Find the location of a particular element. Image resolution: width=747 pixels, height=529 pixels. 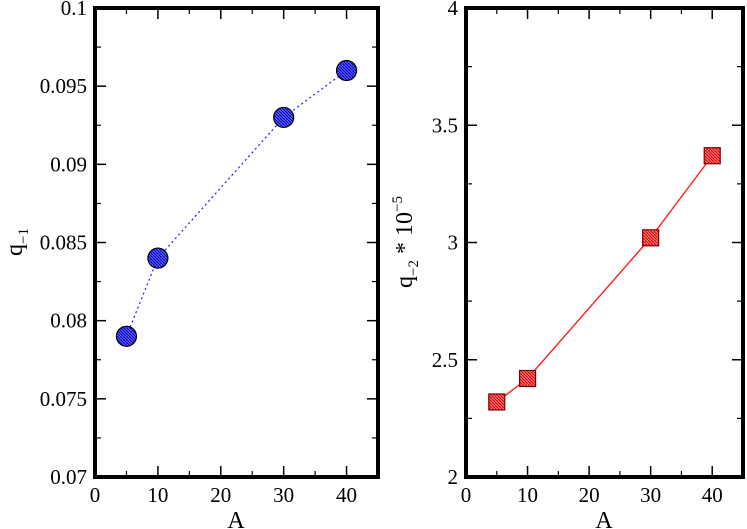

right-y-axis-title-main: q is located at coordinates (405, 282).